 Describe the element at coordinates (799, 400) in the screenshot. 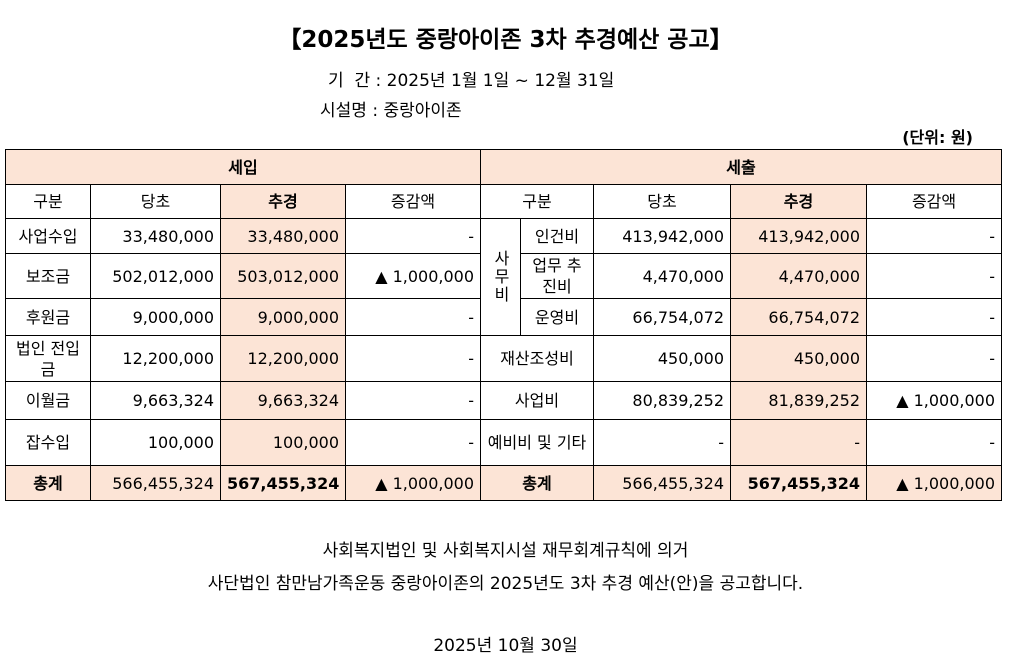

I see `expense-revised: 81,839,252` at that location.